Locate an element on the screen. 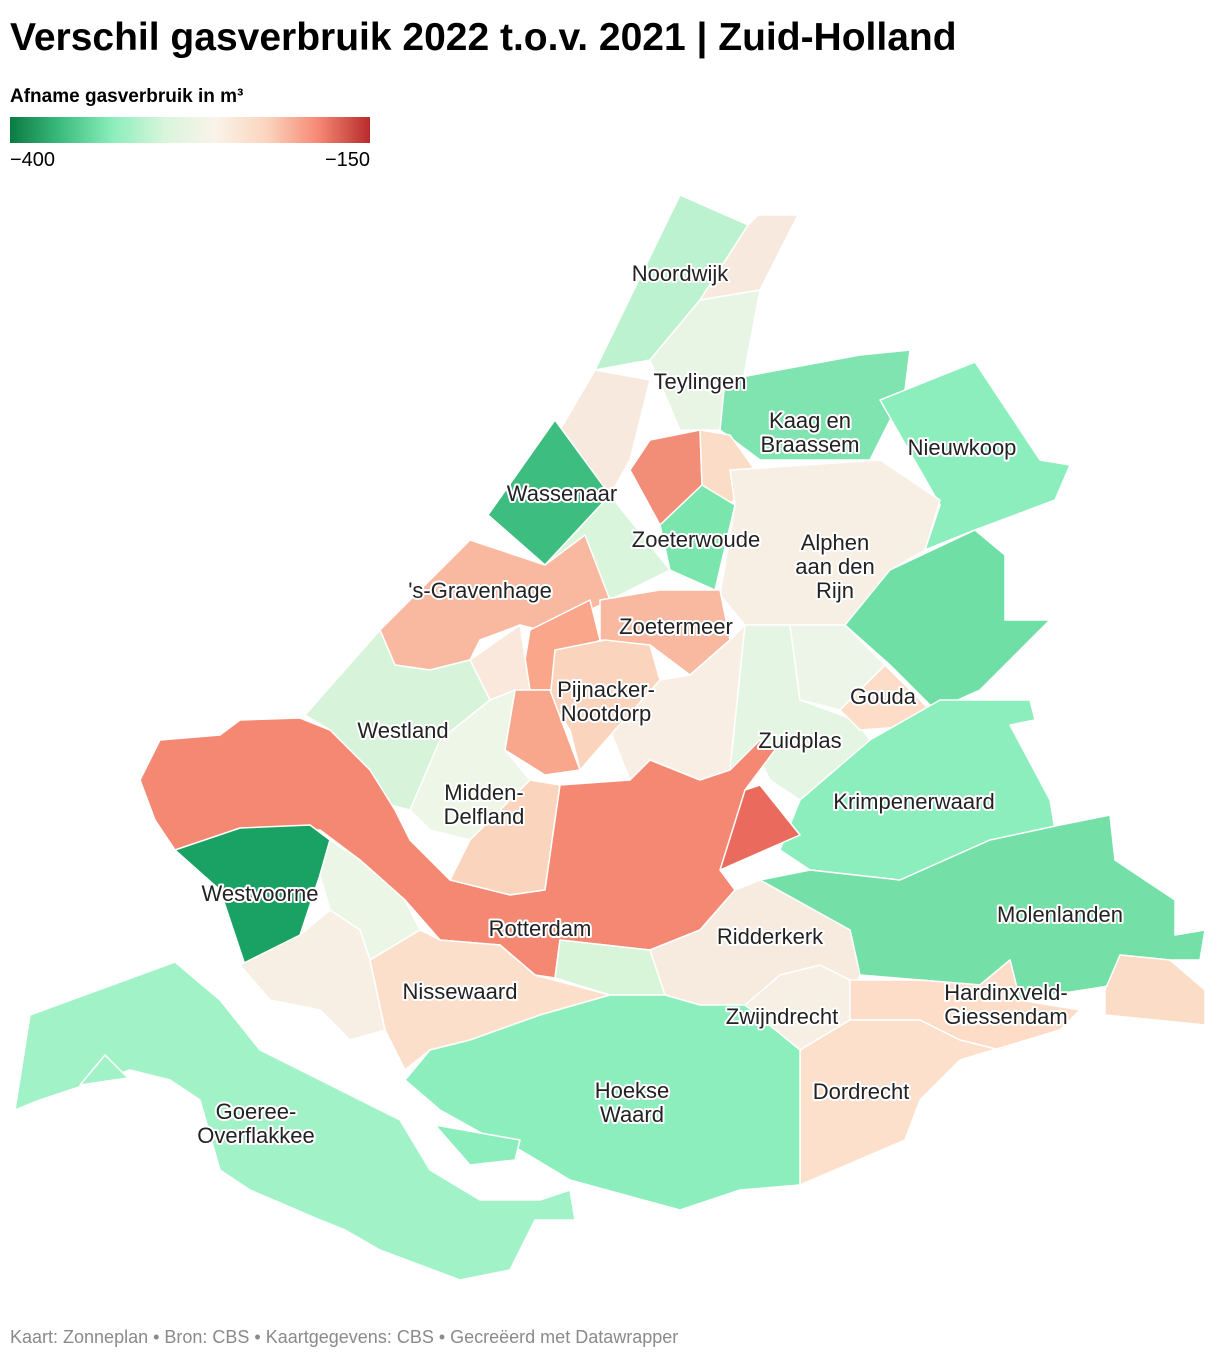 Image resolution: width=1220 pixels, height=1360 pixels. region-label: Hoekse Waard is located at coordinates (632, 1102).